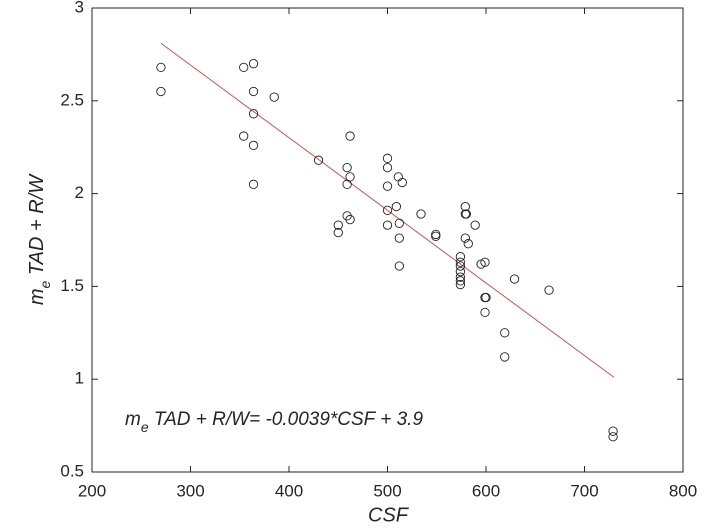  What do you see at coordinates (79, 192) in the screenshot?
I see `y-tick-label: 2` at bounding box center [79, 192].